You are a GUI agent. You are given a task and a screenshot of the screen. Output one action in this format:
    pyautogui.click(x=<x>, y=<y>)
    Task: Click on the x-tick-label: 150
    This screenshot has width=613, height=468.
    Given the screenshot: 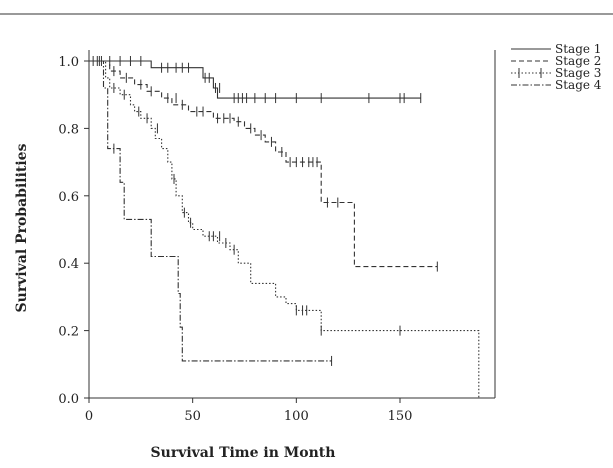 What is the action you would take?
    pyautogui.click(x=400, y=416)
    